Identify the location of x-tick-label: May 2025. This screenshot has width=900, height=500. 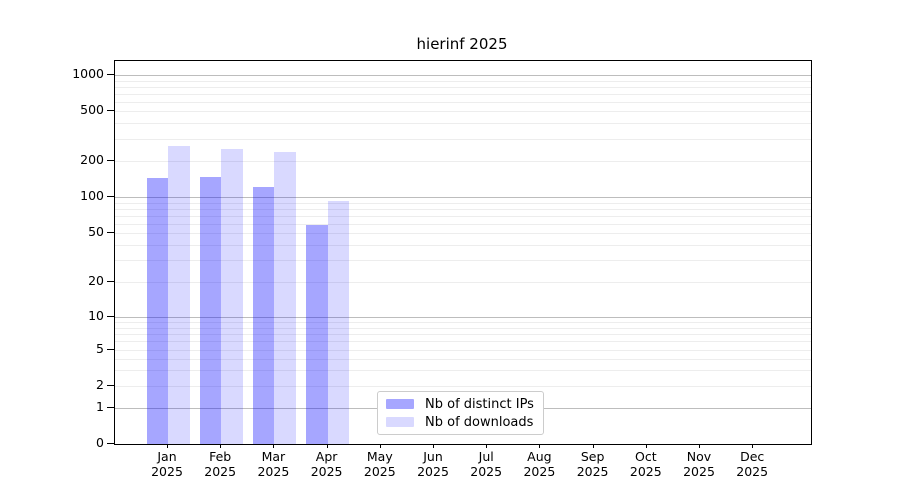
(379, 464).